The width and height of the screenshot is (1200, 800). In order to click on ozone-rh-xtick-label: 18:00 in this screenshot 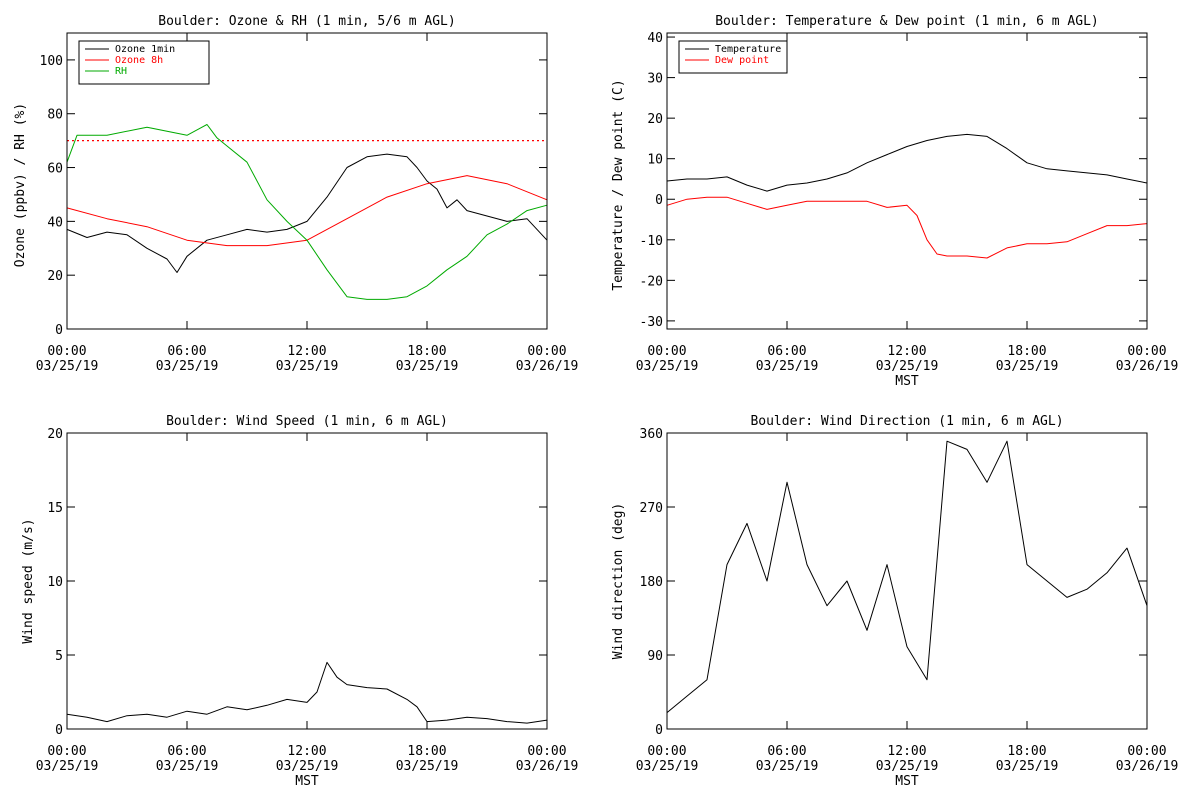, I will do `click(426, 351)`.